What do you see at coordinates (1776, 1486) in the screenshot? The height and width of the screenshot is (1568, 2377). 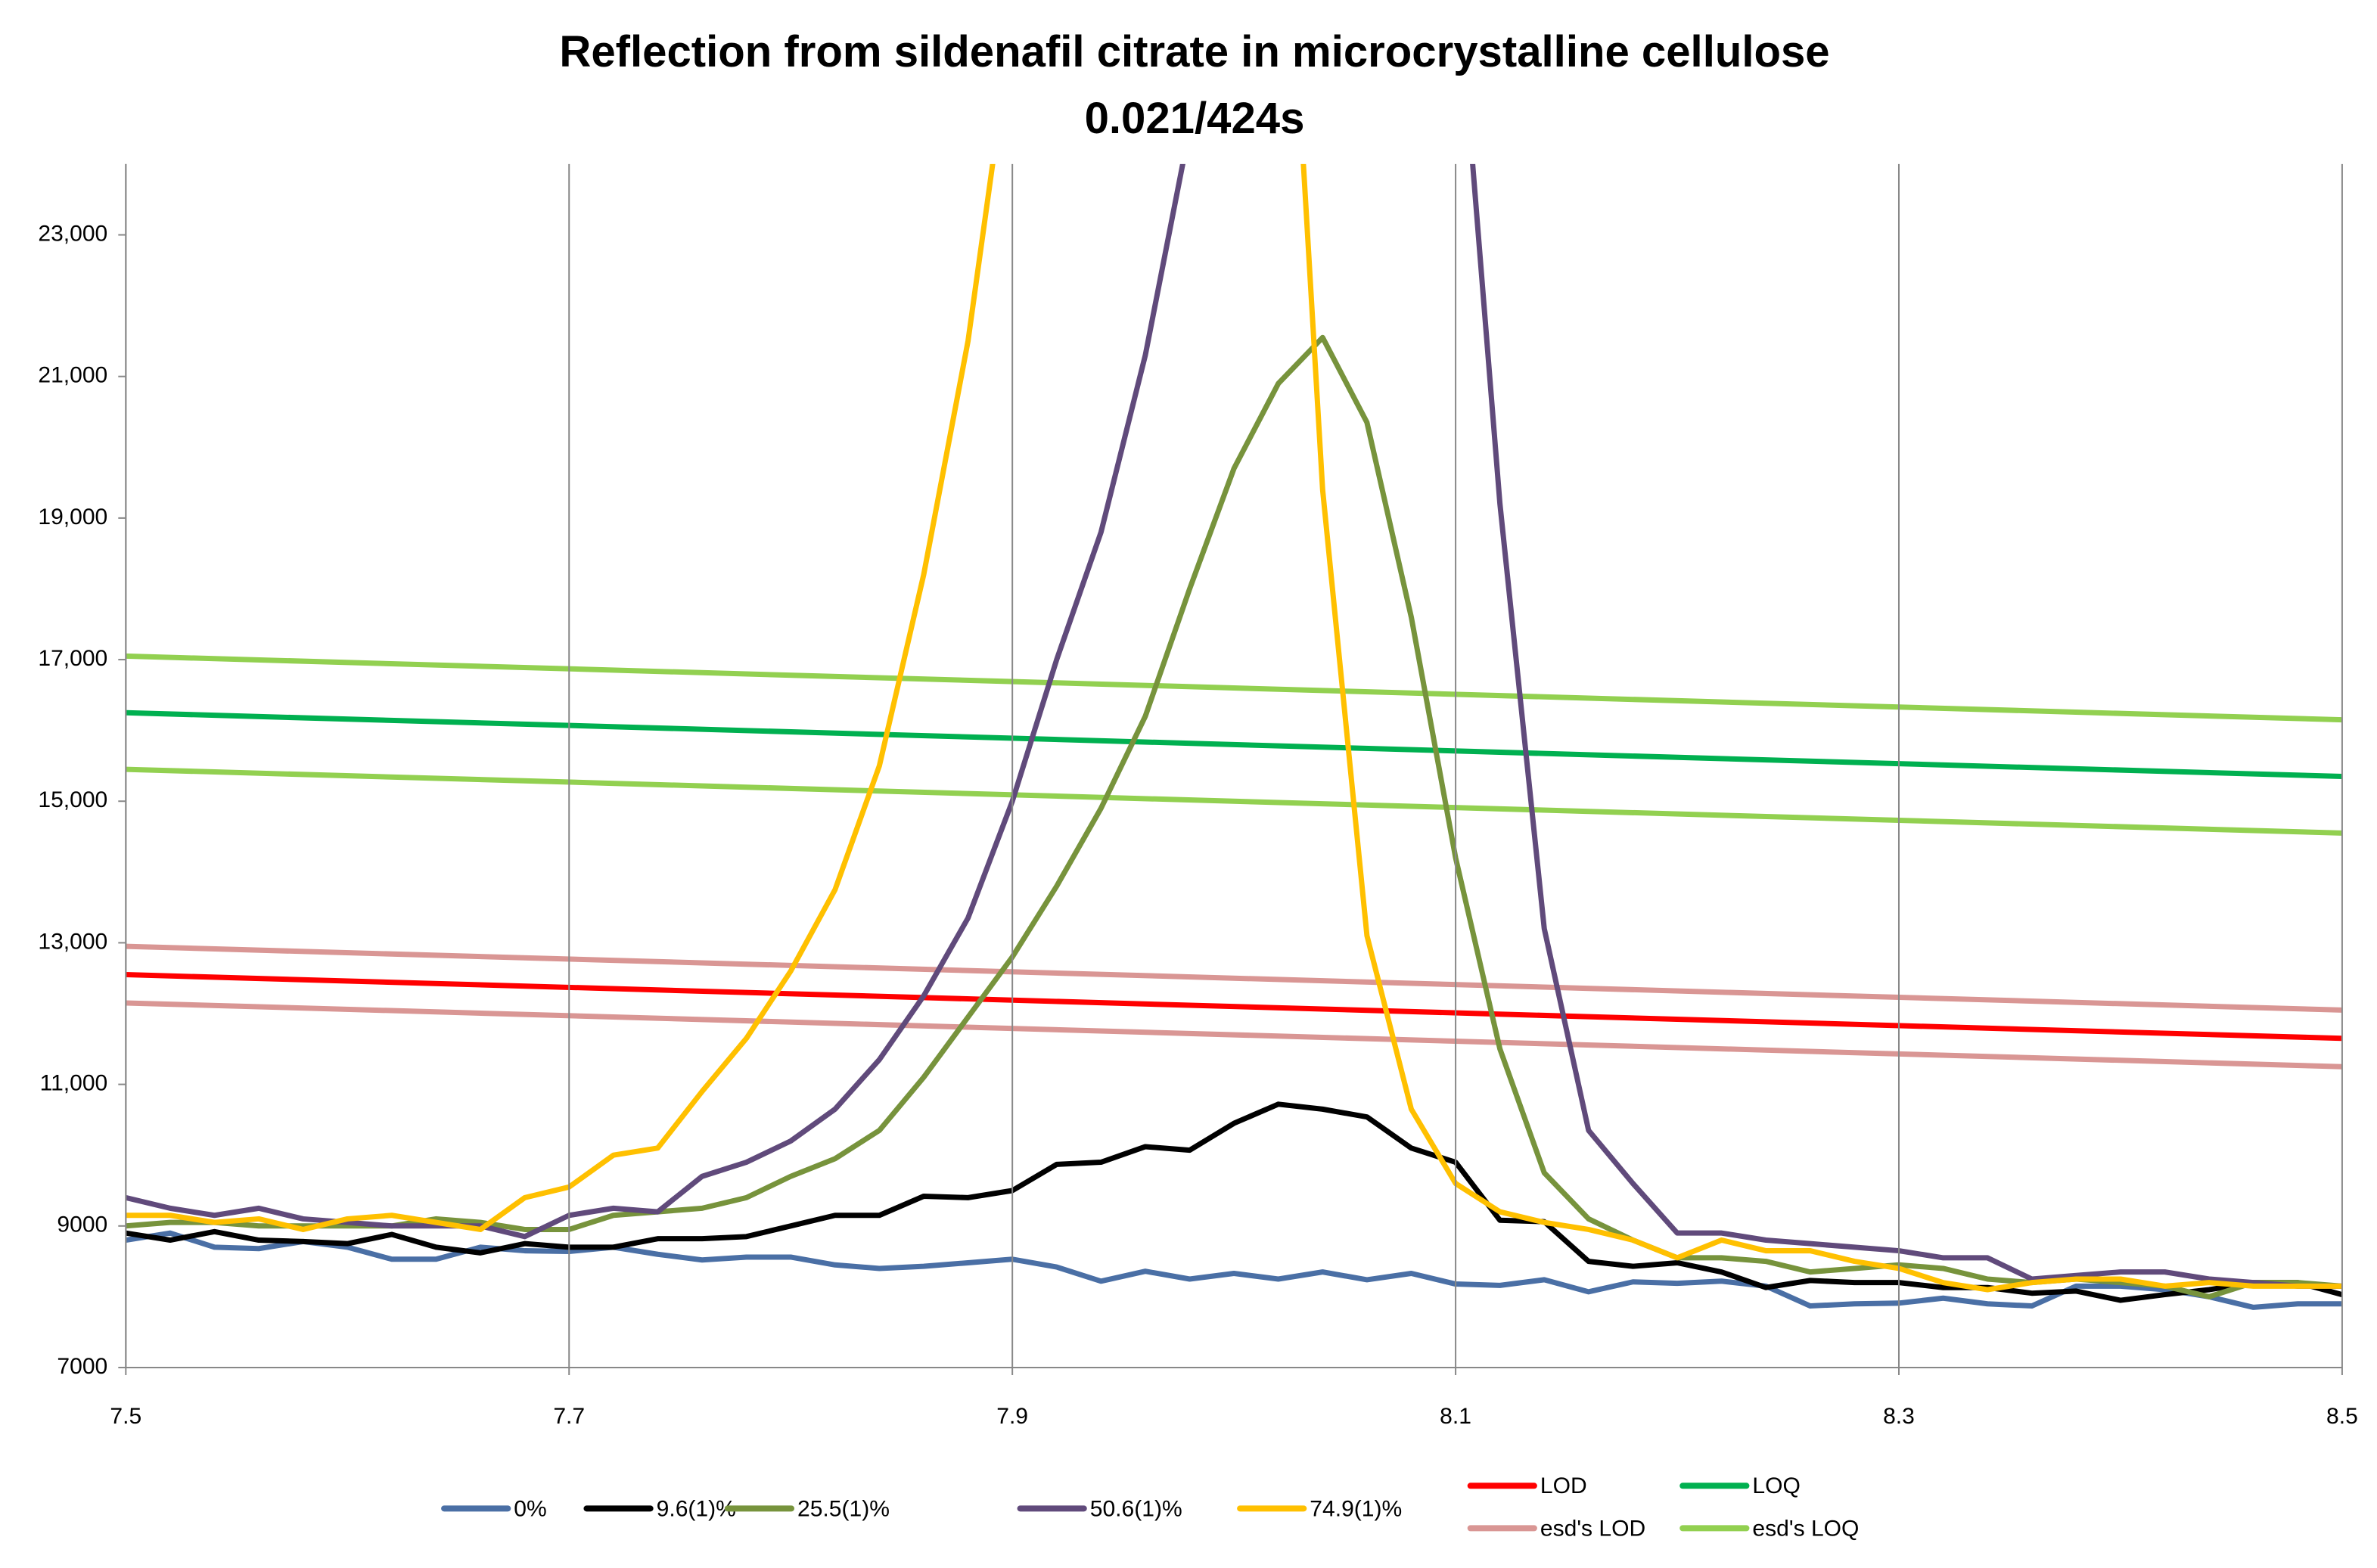 I see `legend-label: LOQ` at bounding box center [1776, 1486].